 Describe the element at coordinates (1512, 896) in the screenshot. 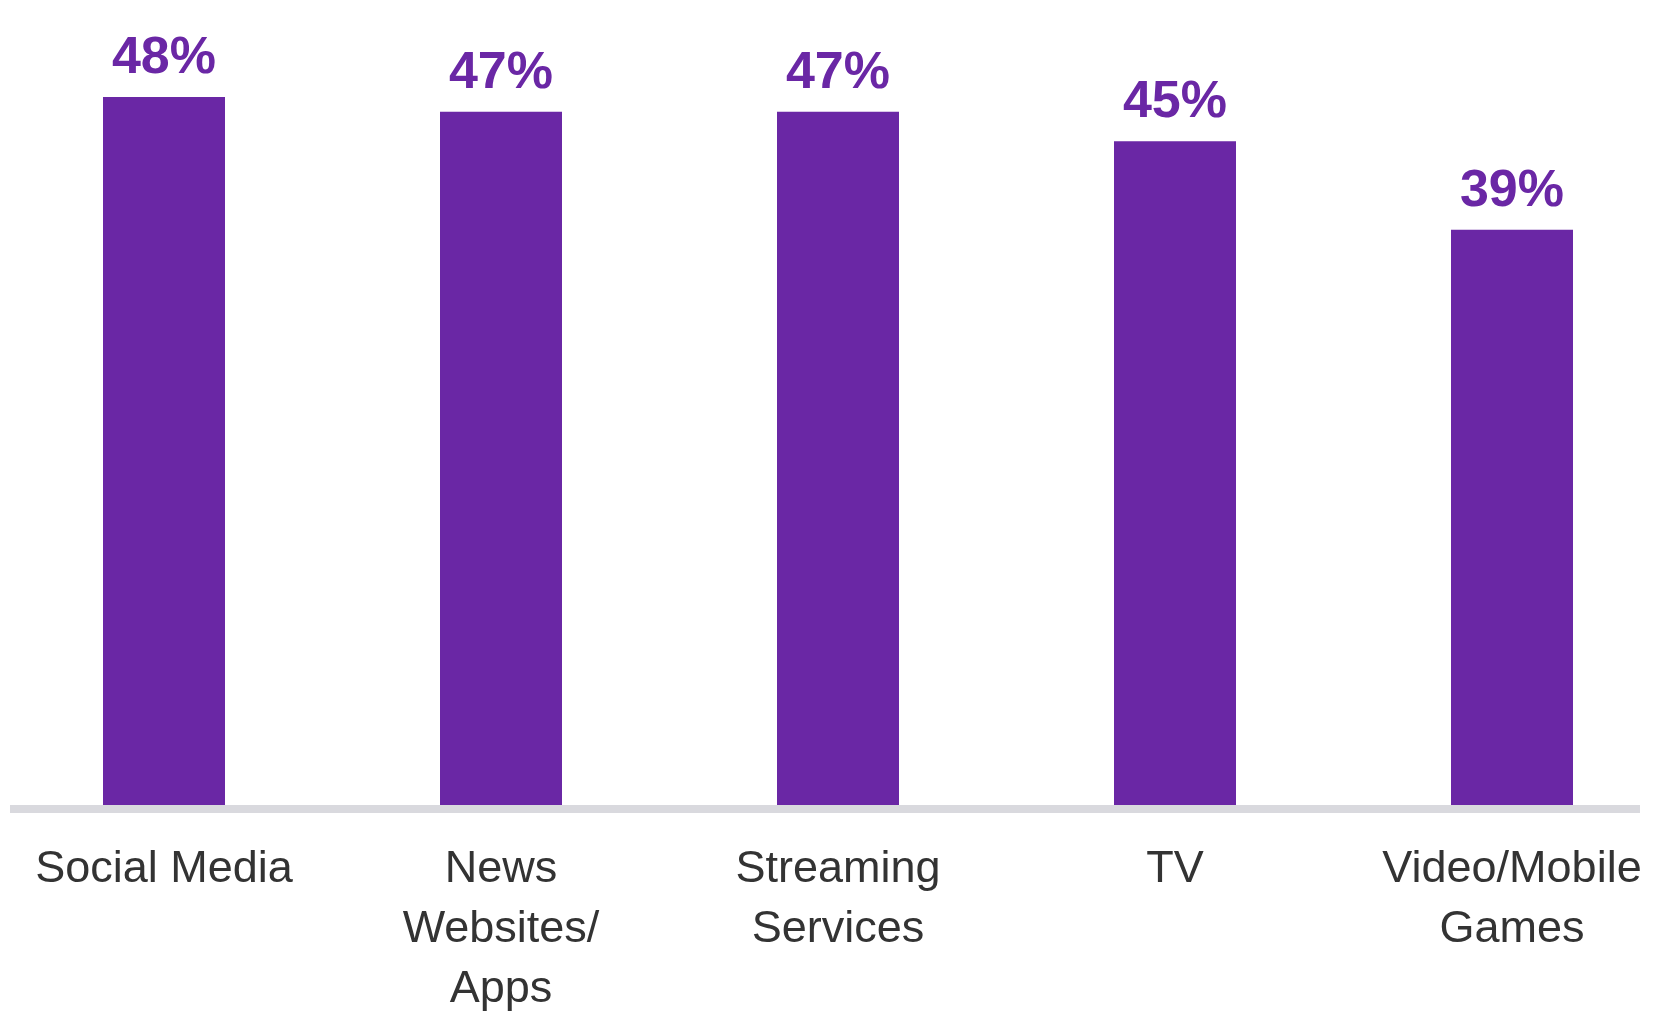

I see `x-tick-label: Video/Mobile Games` at that location.